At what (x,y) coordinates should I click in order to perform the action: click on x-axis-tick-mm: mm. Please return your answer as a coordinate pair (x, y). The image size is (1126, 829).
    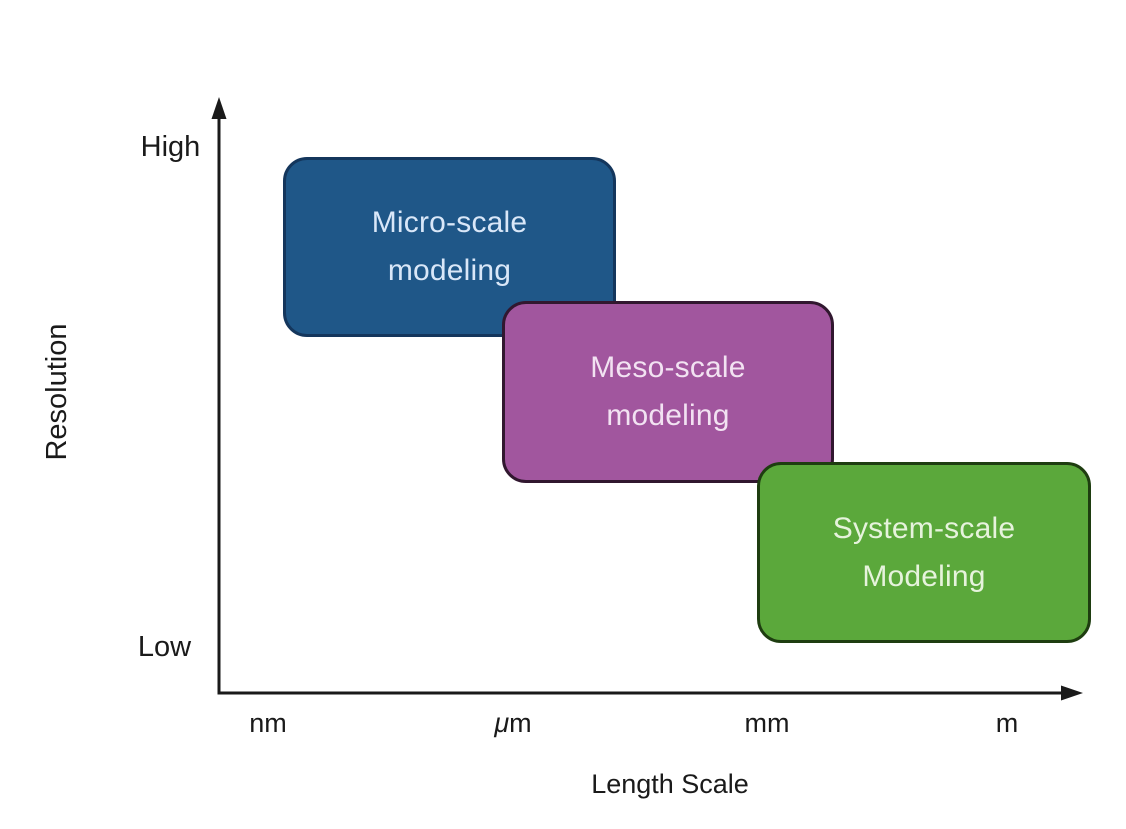
    Looking at the image, I should click on (767, 723).